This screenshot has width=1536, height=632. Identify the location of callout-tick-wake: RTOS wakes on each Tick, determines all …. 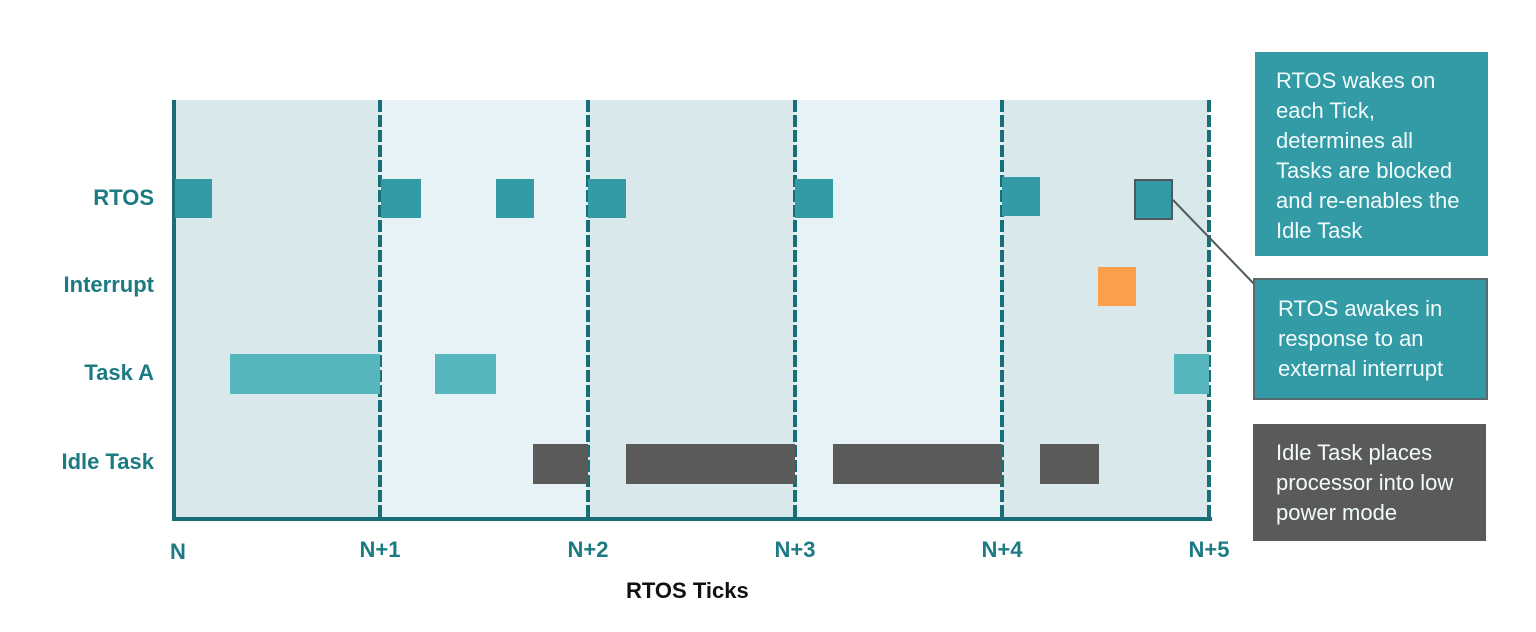
(1371, 154).